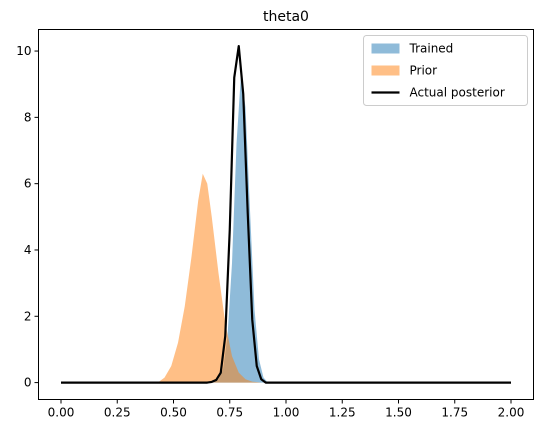 This screenshot has height=433, width=543. I want to click on legend-label-trained: Trained, so click(431, 49).